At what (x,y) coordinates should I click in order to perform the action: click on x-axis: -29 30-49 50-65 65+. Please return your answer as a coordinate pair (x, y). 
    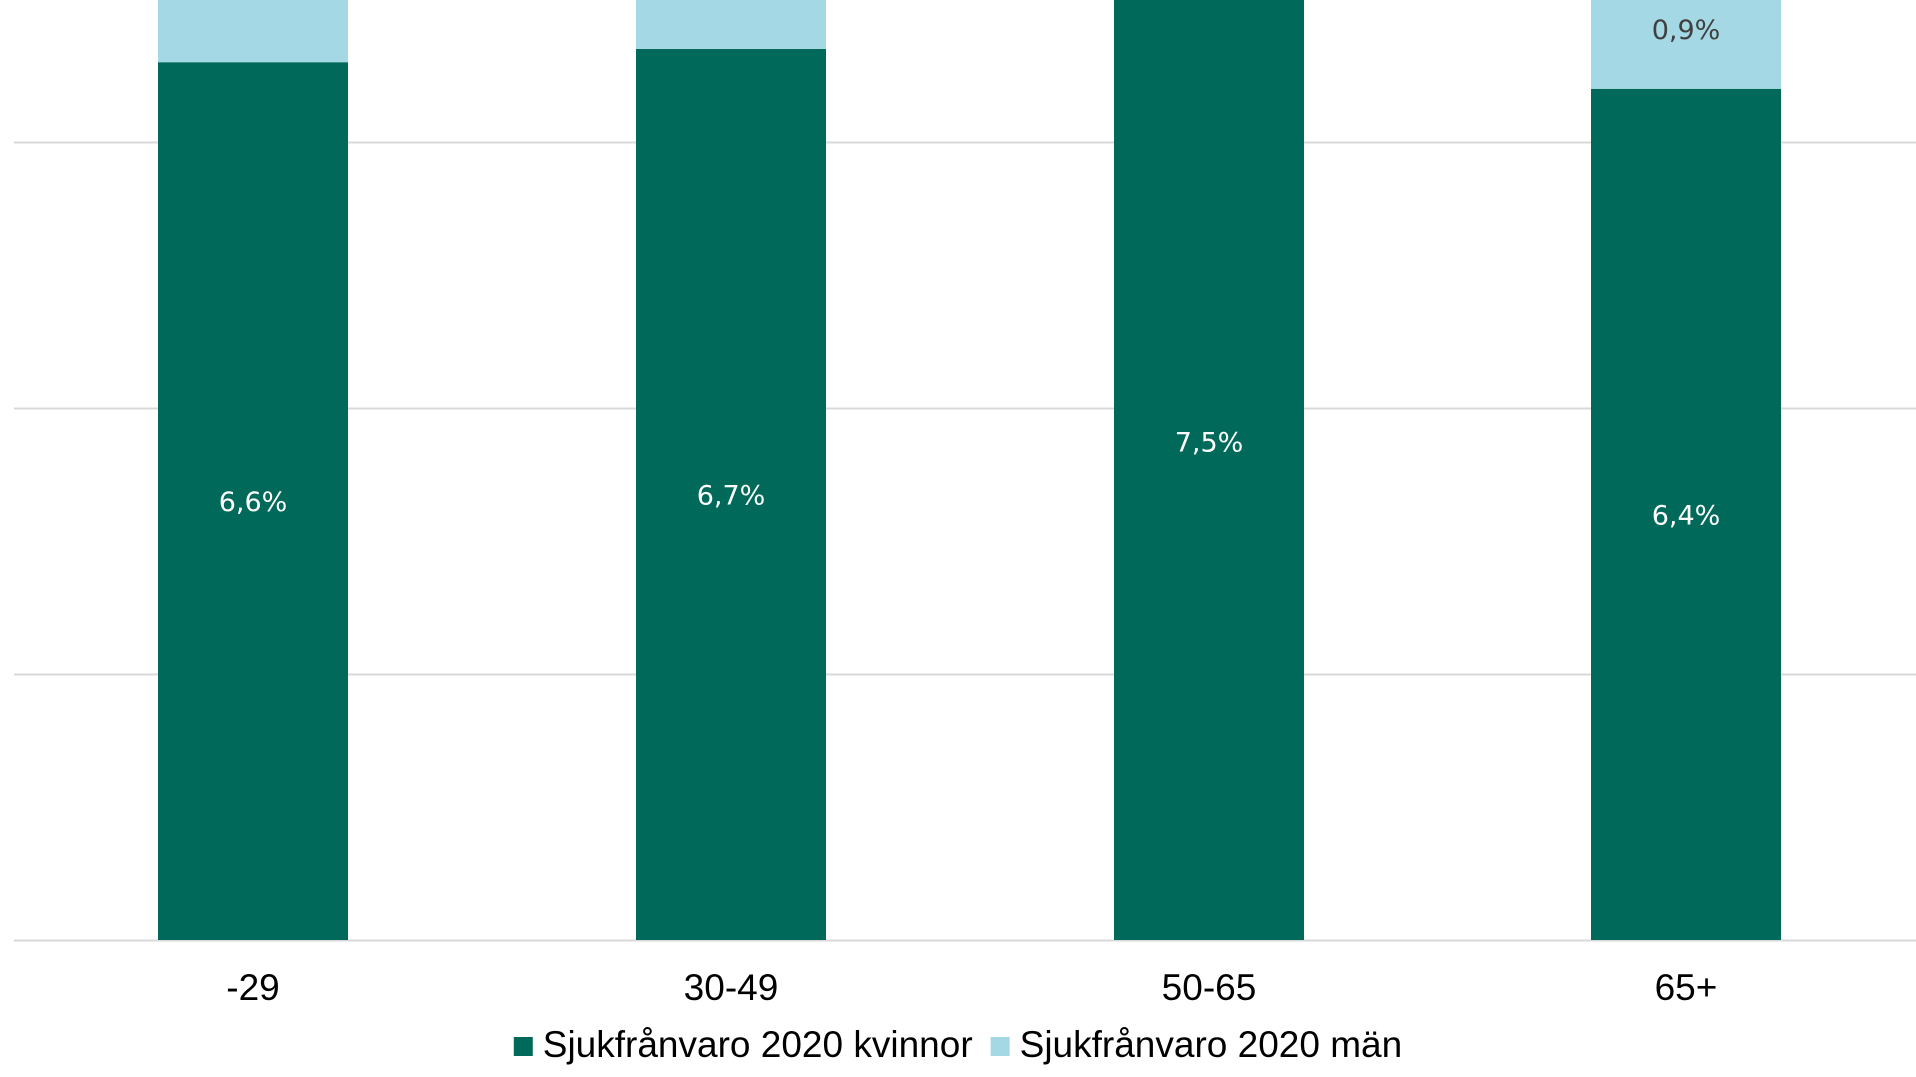
    Looking at the image, I should click on (971, 987).